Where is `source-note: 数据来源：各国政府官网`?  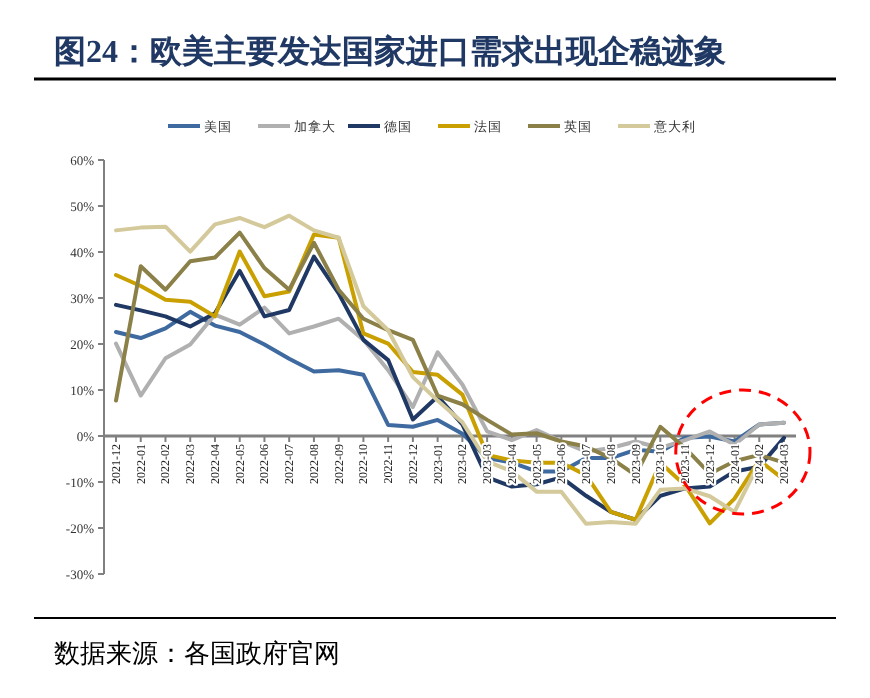 source-note: 数据来源：各国政府官网 is located at coordinates (197, 653).